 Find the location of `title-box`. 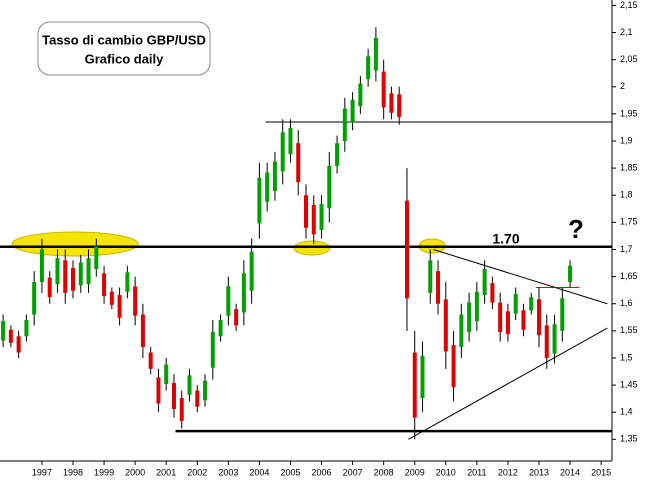

title-box is located at coordinates (124, 48).